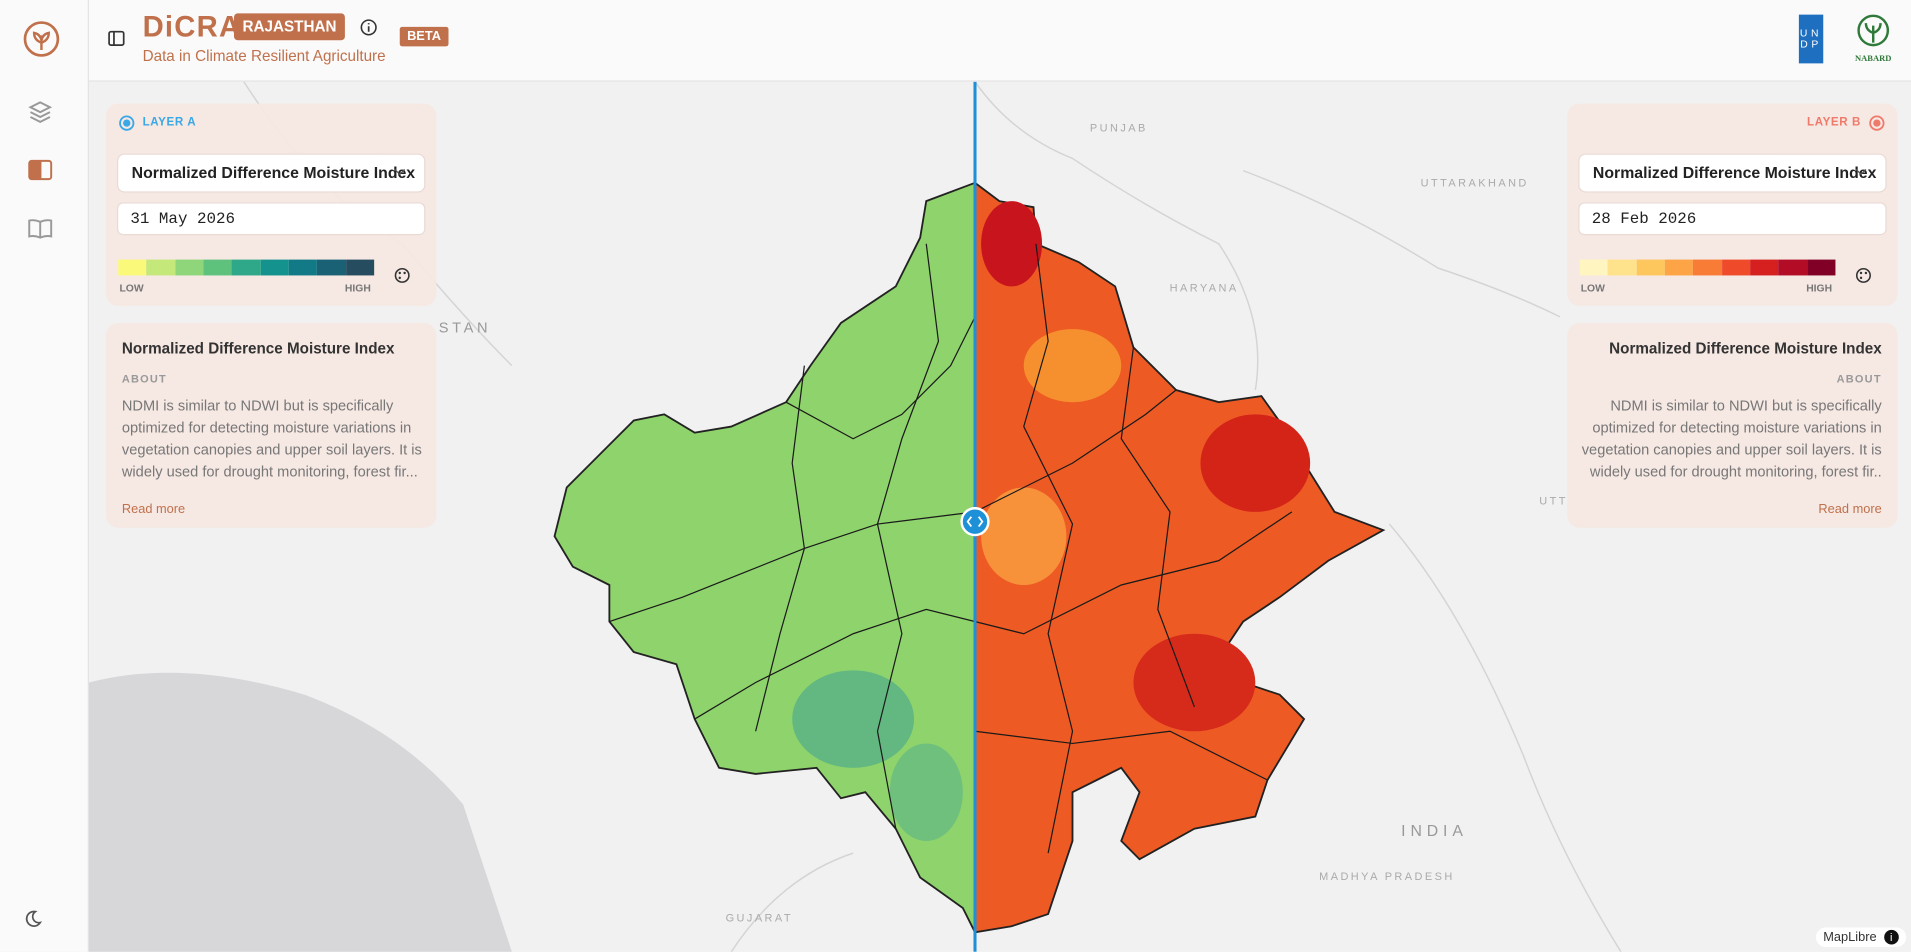 This screenshot has width=1911, height=952. Describe the element at coordinates (1553, 502) in the screenshot. I see `map-label: UTT` at that location.